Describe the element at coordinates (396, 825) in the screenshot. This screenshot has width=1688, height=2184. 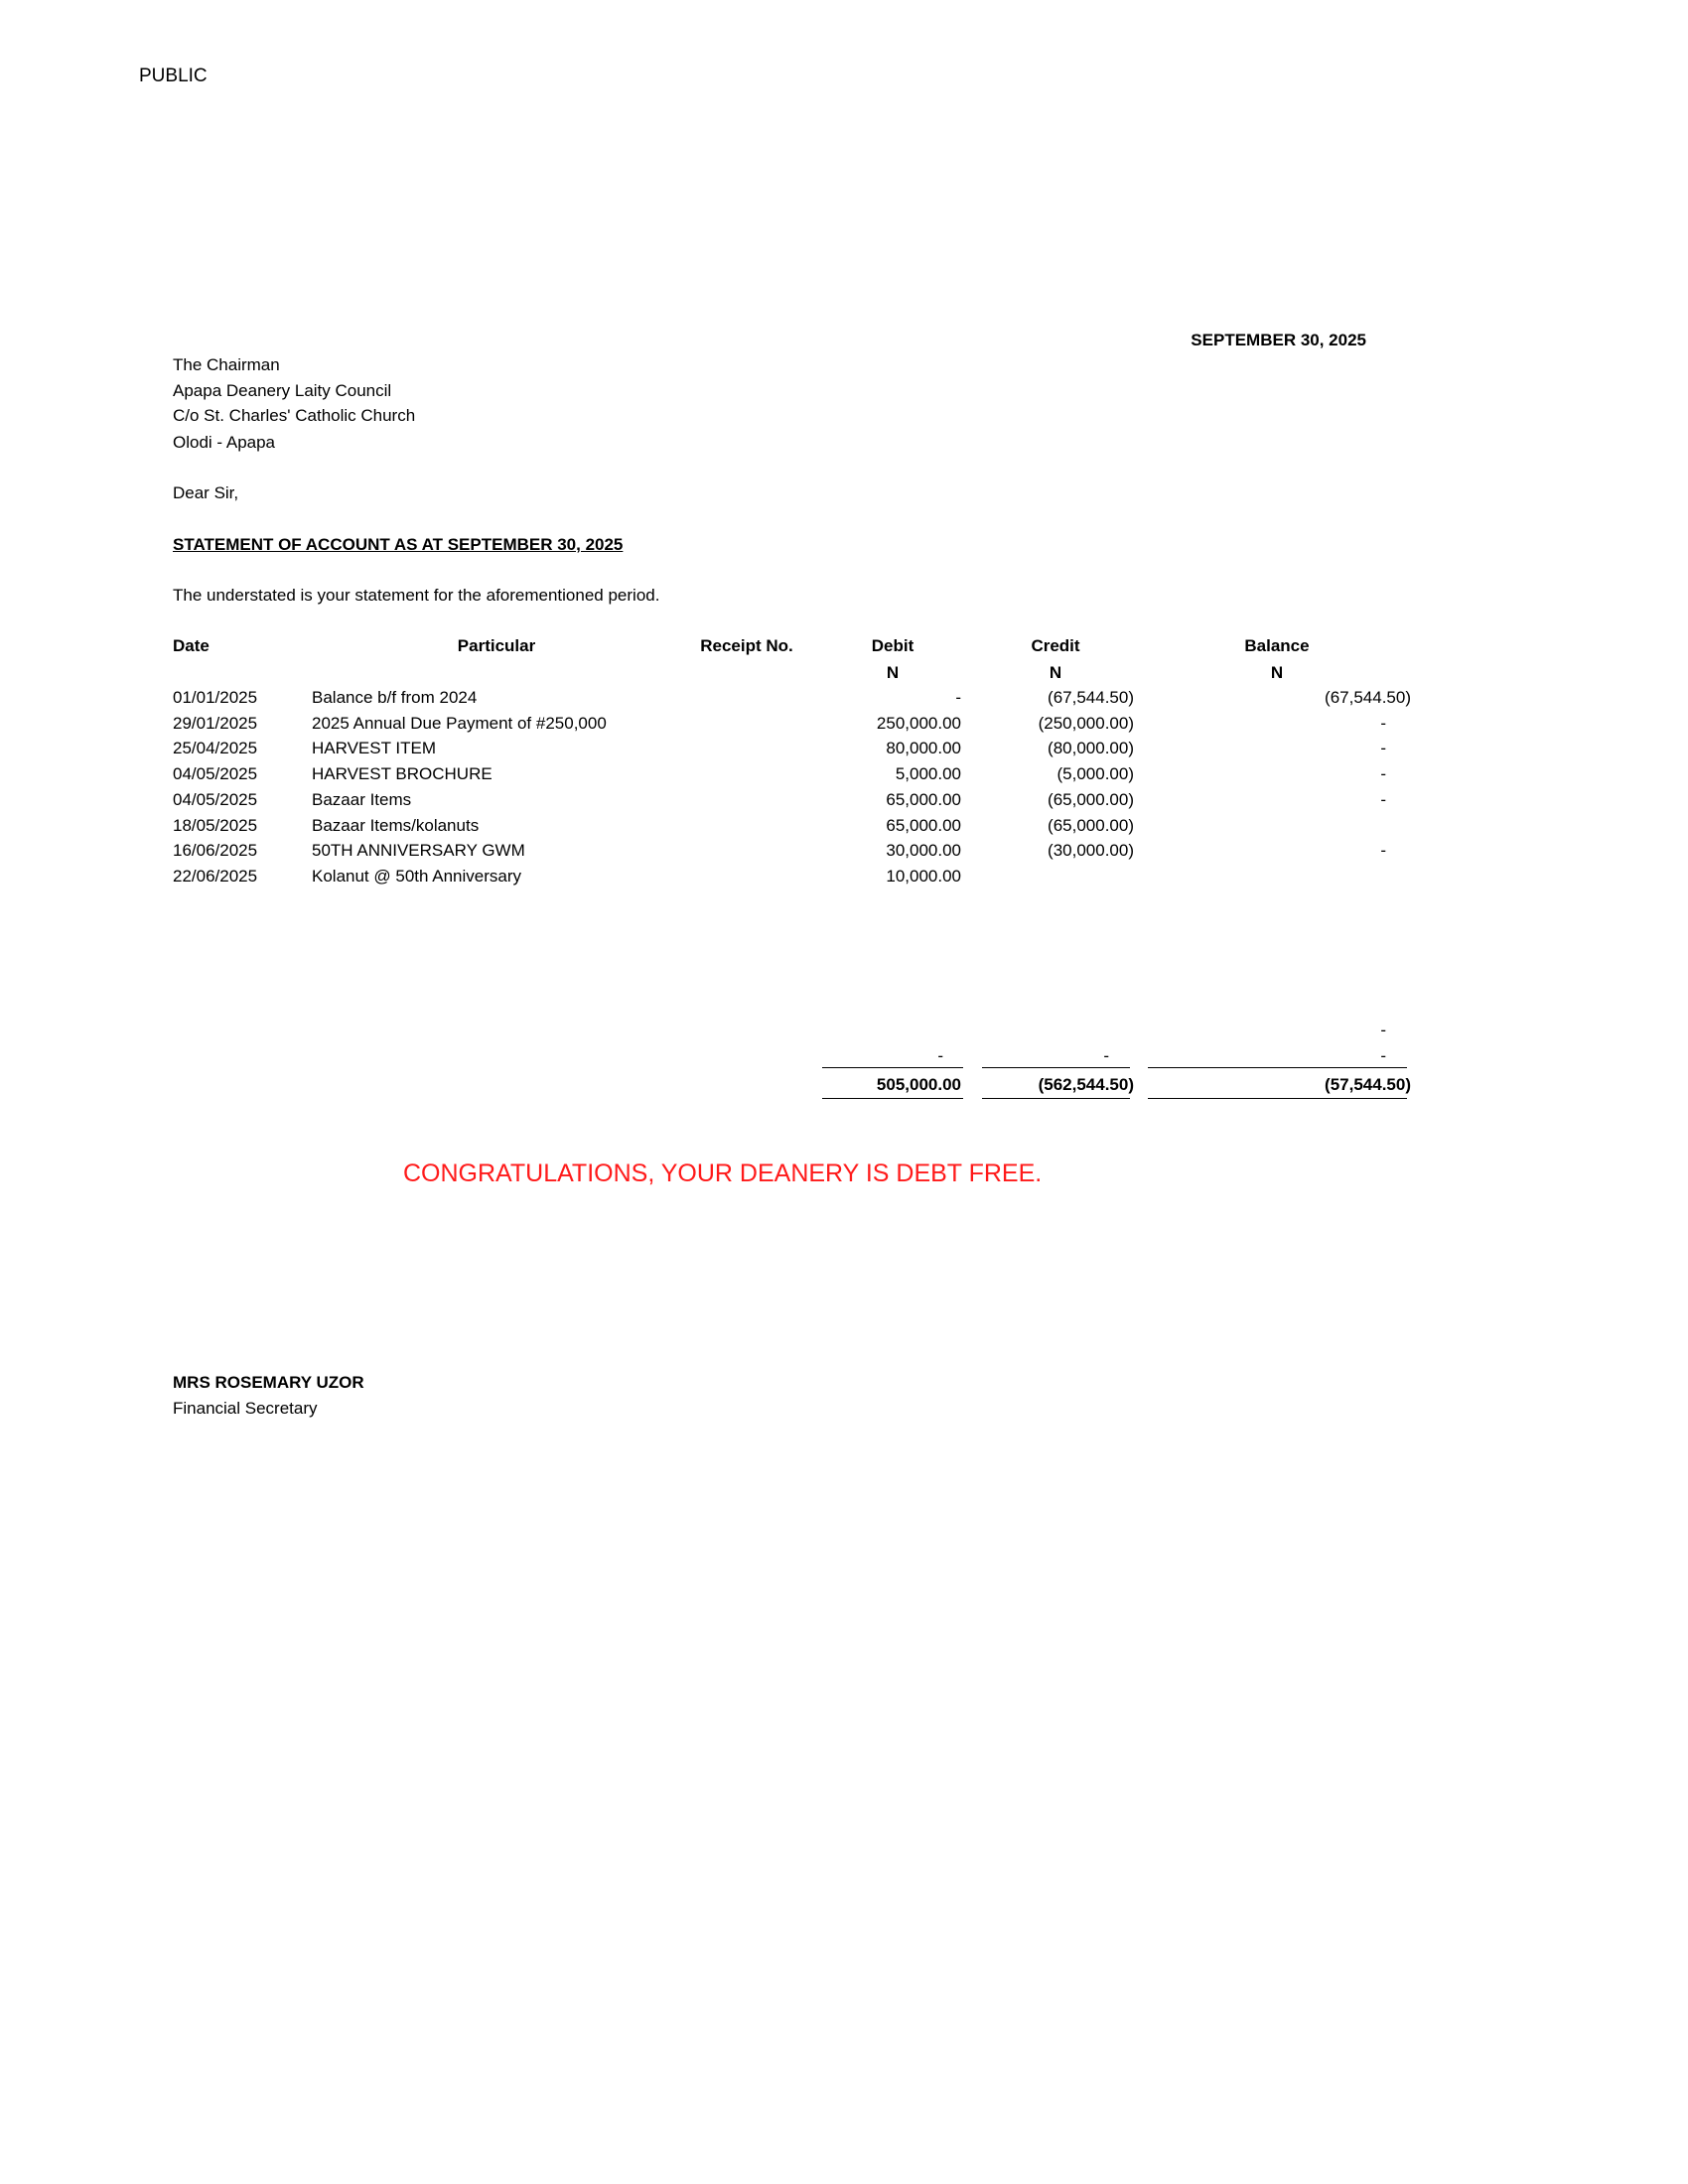
I see `cell-particular: Bazaar Items/kolanuts` at that location.